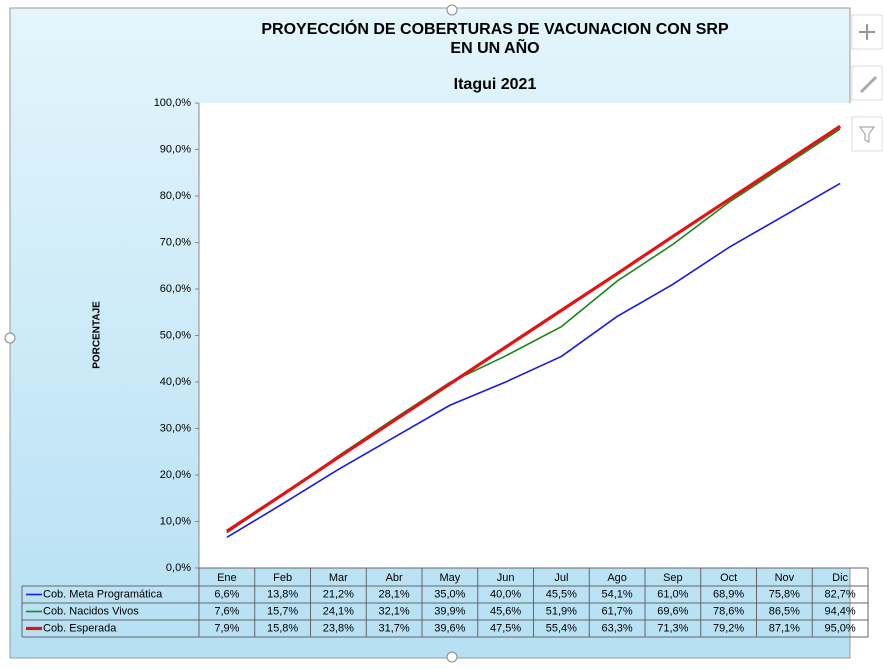 This screenshot has height=669, width=883. Describe the element at coordinates (178, 568) in the screenshot. I see `y-tick-label: 0,0%` at that location.